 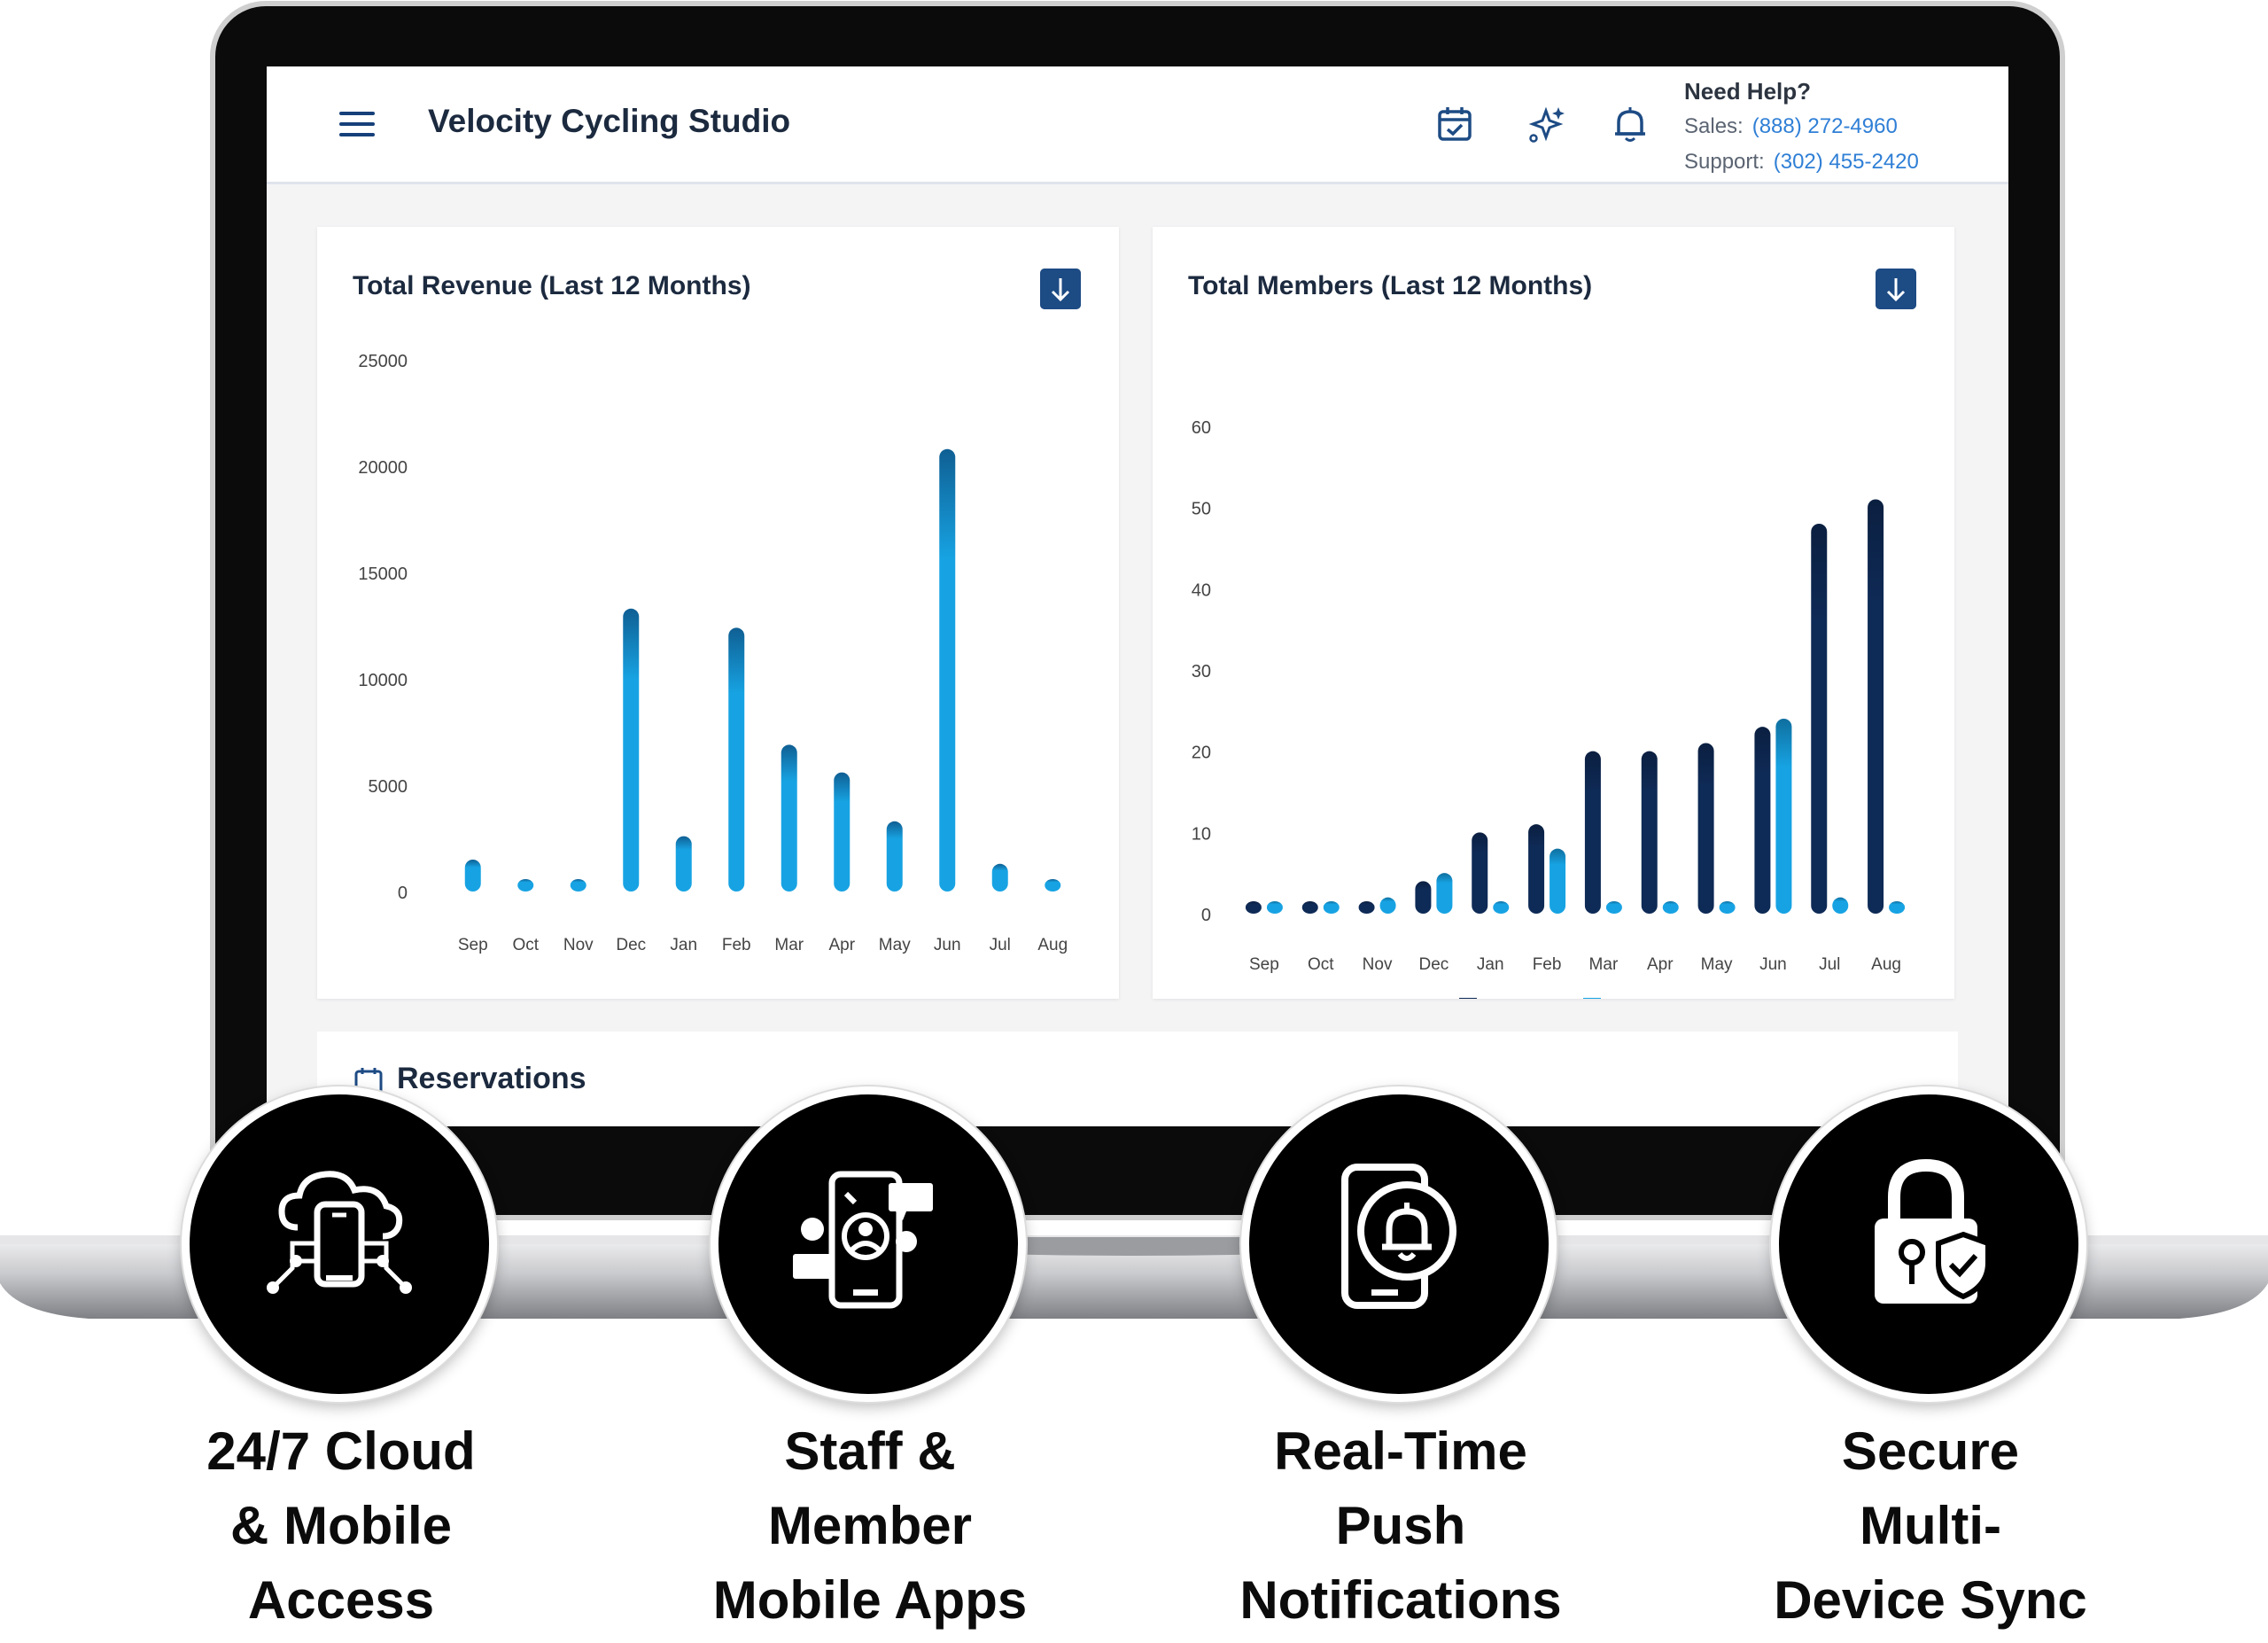 I want to click on x-tick-label: May, so click(x=895, y=945).